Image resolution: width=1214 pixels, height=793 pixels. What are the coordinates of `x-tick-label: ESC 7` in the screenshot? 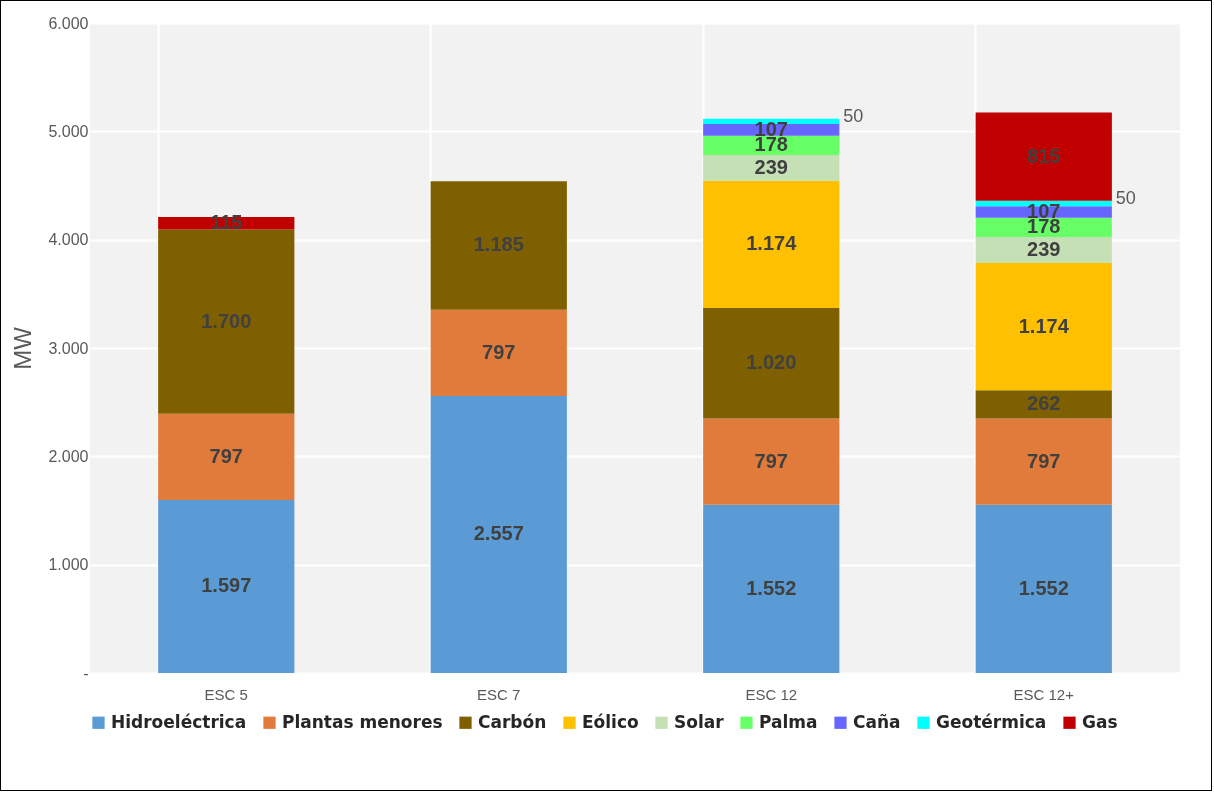 It's located at (499, 694).